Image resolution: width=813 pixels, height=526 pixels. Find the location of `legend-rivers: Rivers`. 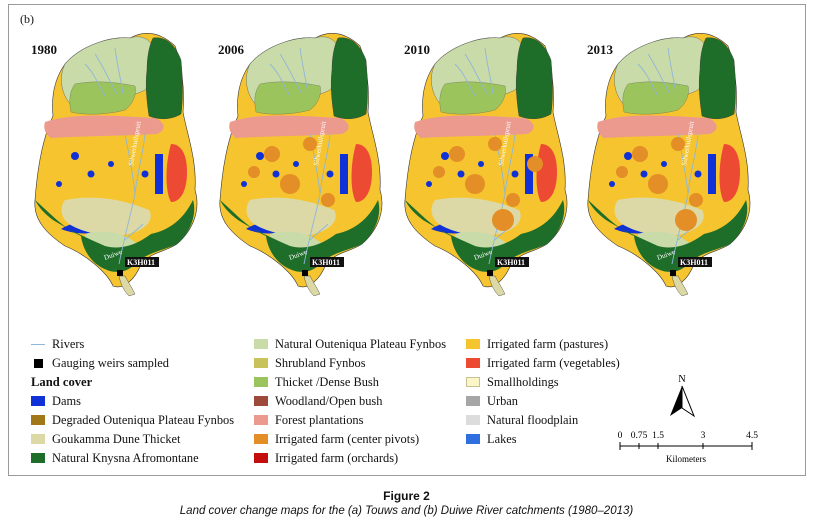

legend-rivers: Rivers is located at coordinates (57, 344).